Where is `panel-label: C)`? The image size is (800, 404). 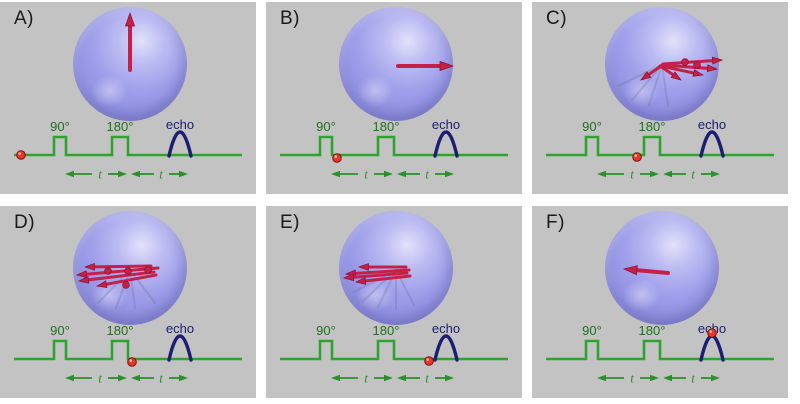
panel-label: C) is located at coordinates (557, 18).